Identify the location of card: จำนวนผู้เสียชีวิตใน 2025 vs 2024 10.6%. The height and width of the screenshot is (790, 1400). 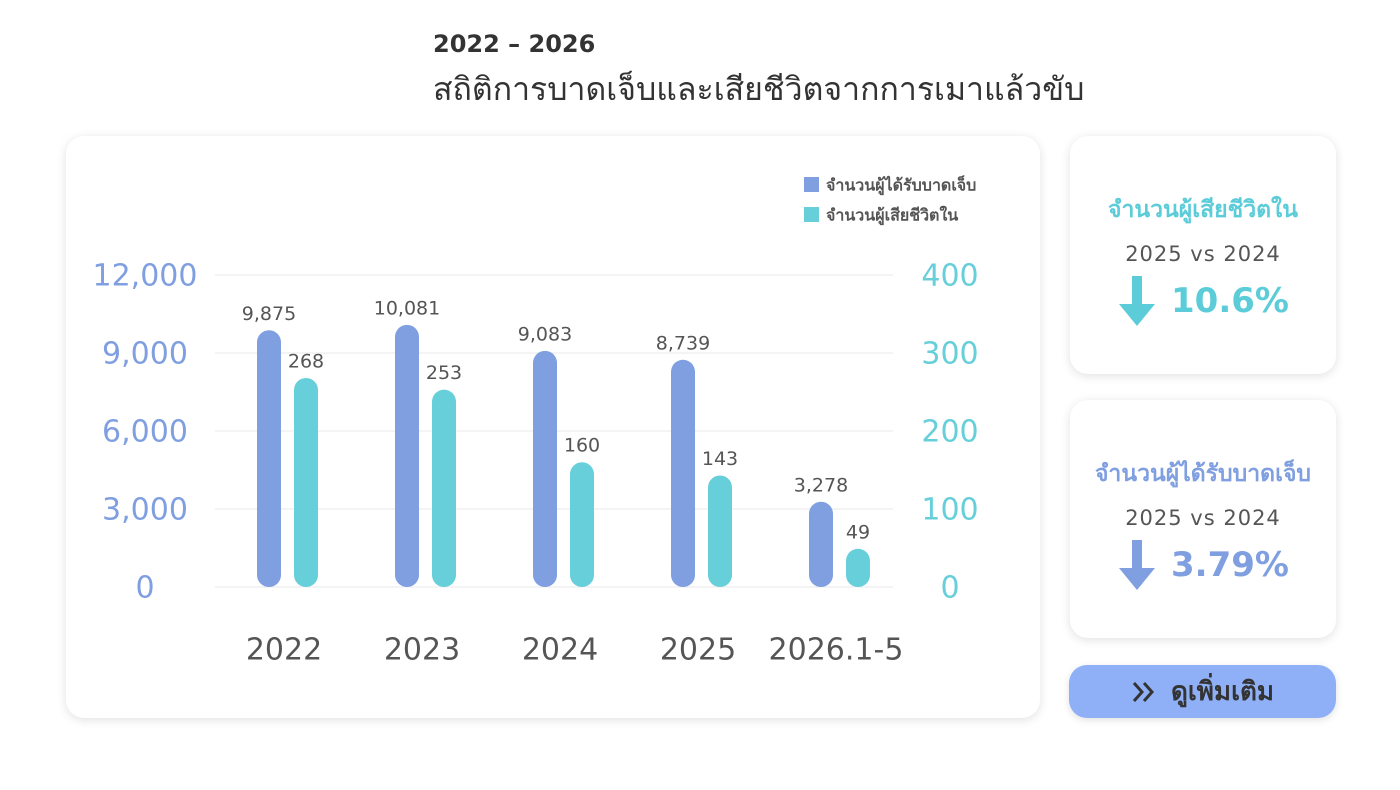
(1203, 255).